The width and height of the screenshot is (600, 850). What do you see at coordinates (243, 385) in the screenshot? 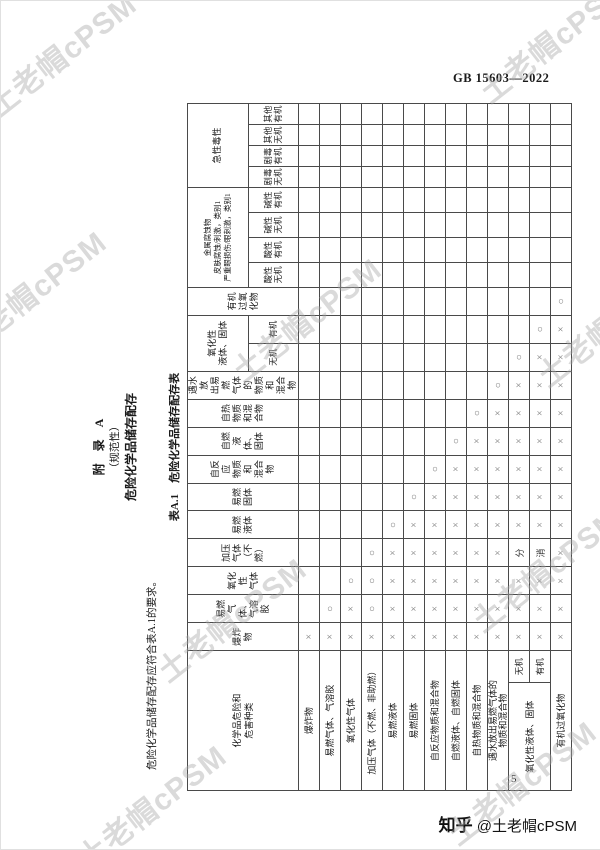
I see `column-header: 遇水放 出易燃 气体的 物质和 混合物` at bounding box center [243, 385].